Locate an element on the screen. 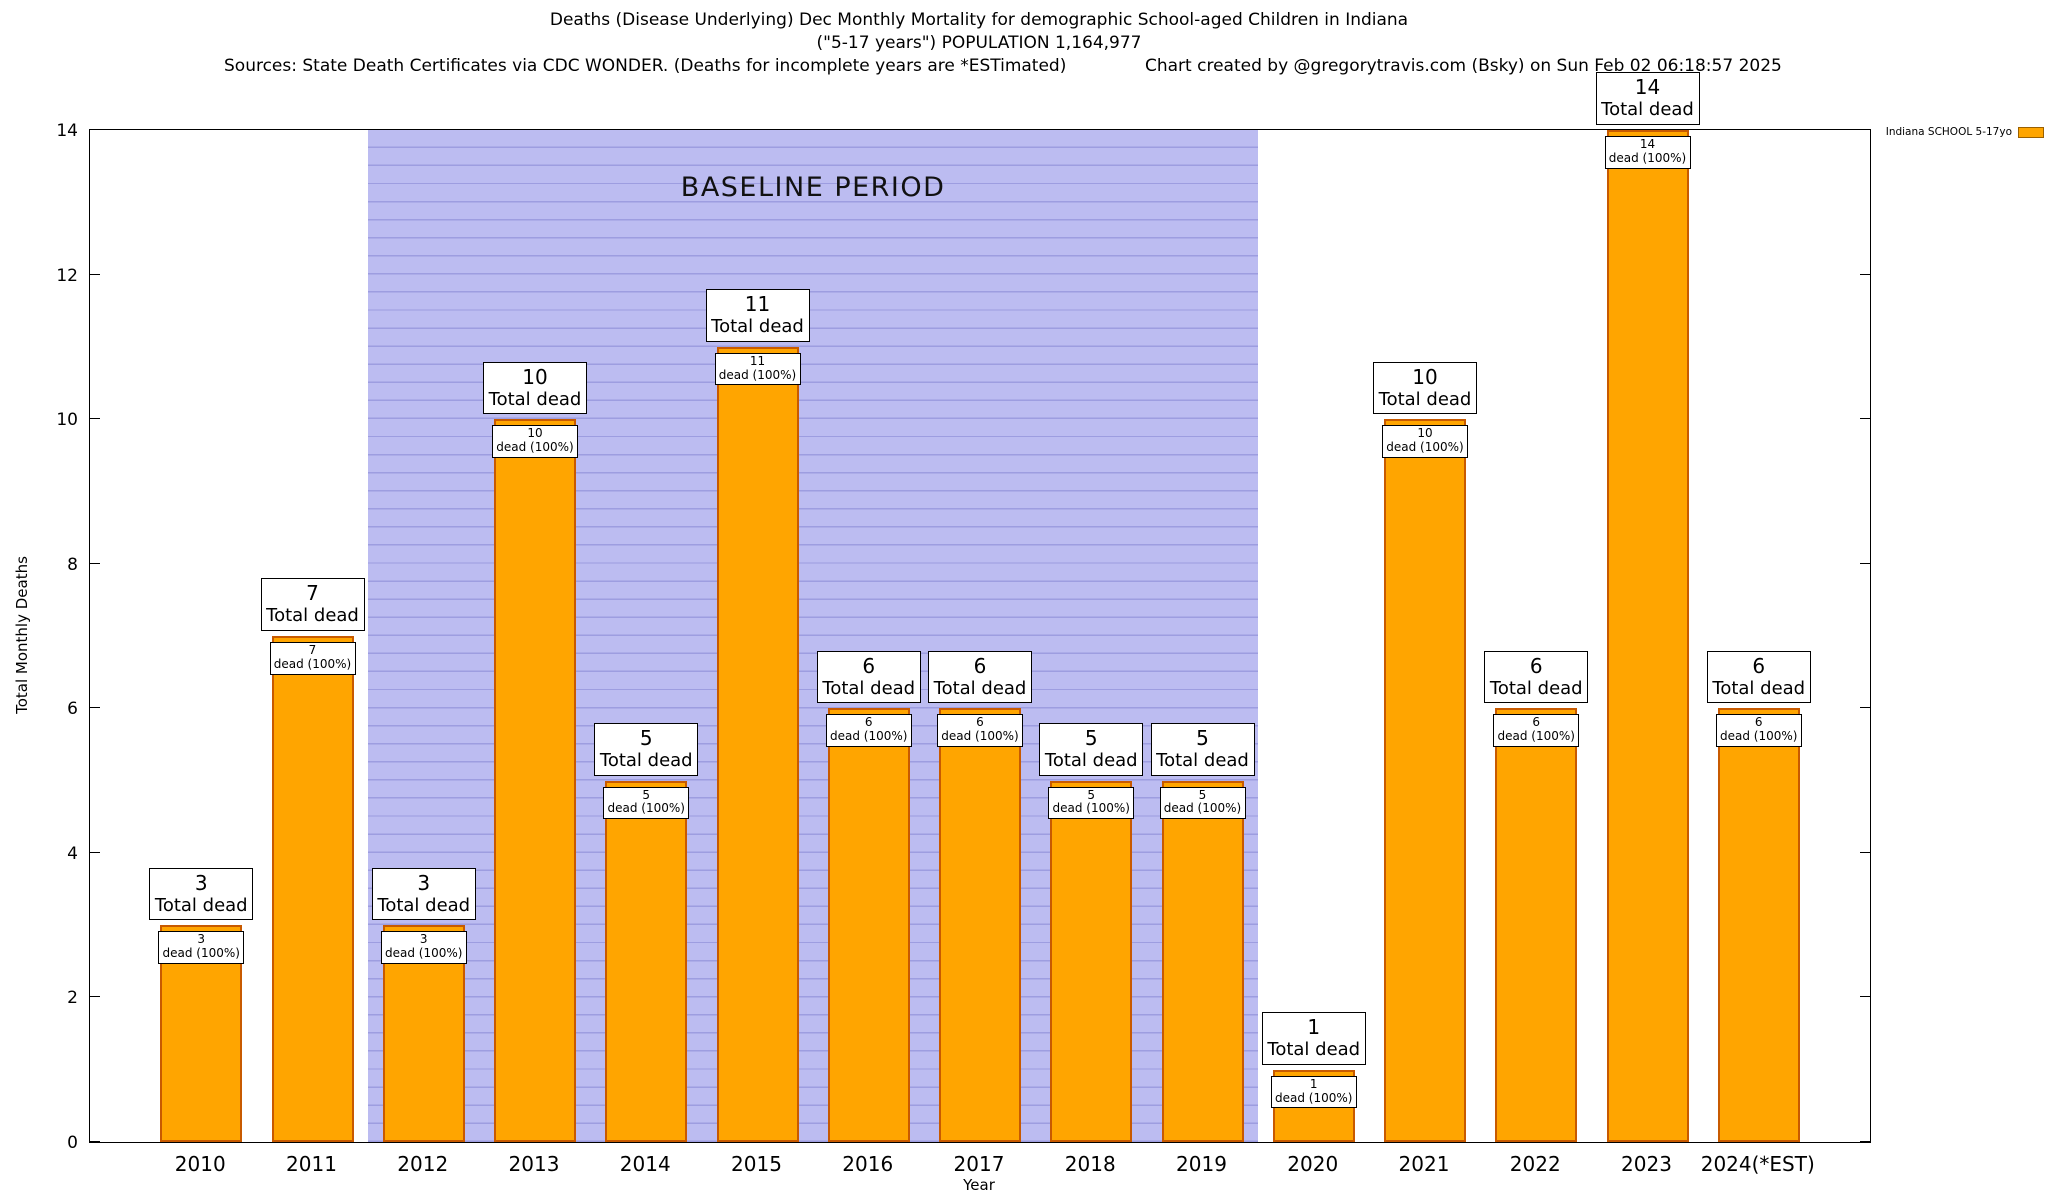 Image resolution: width=2048 pixels, height=1200 pixels. y-axis-tick-label: 14 is located at coordinates (67, 131).